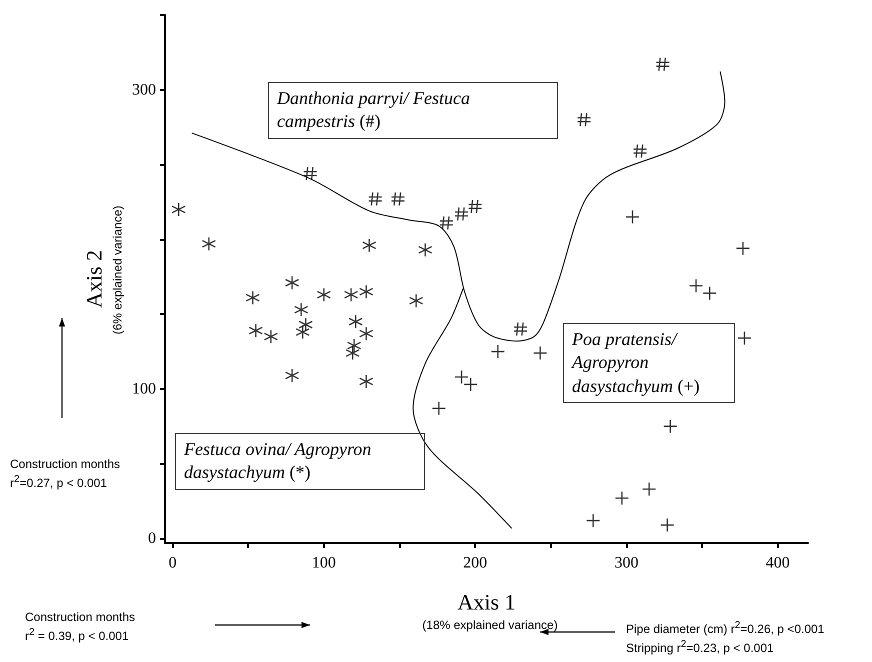 The width and height of the screenshot is (872, 662). I want to click on x-tick-label: 100, so click(324, 563).